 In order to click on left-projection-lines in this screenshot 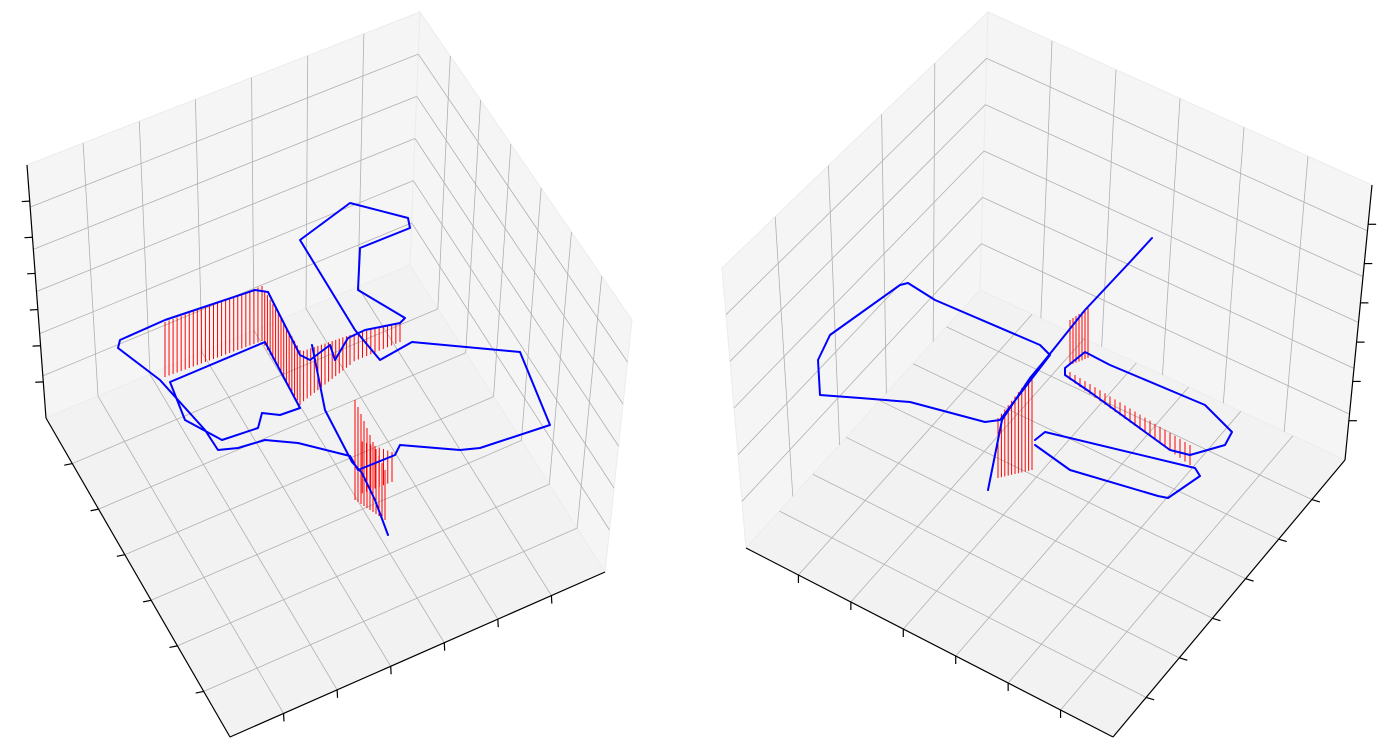, I will do `click(282, 403)`.